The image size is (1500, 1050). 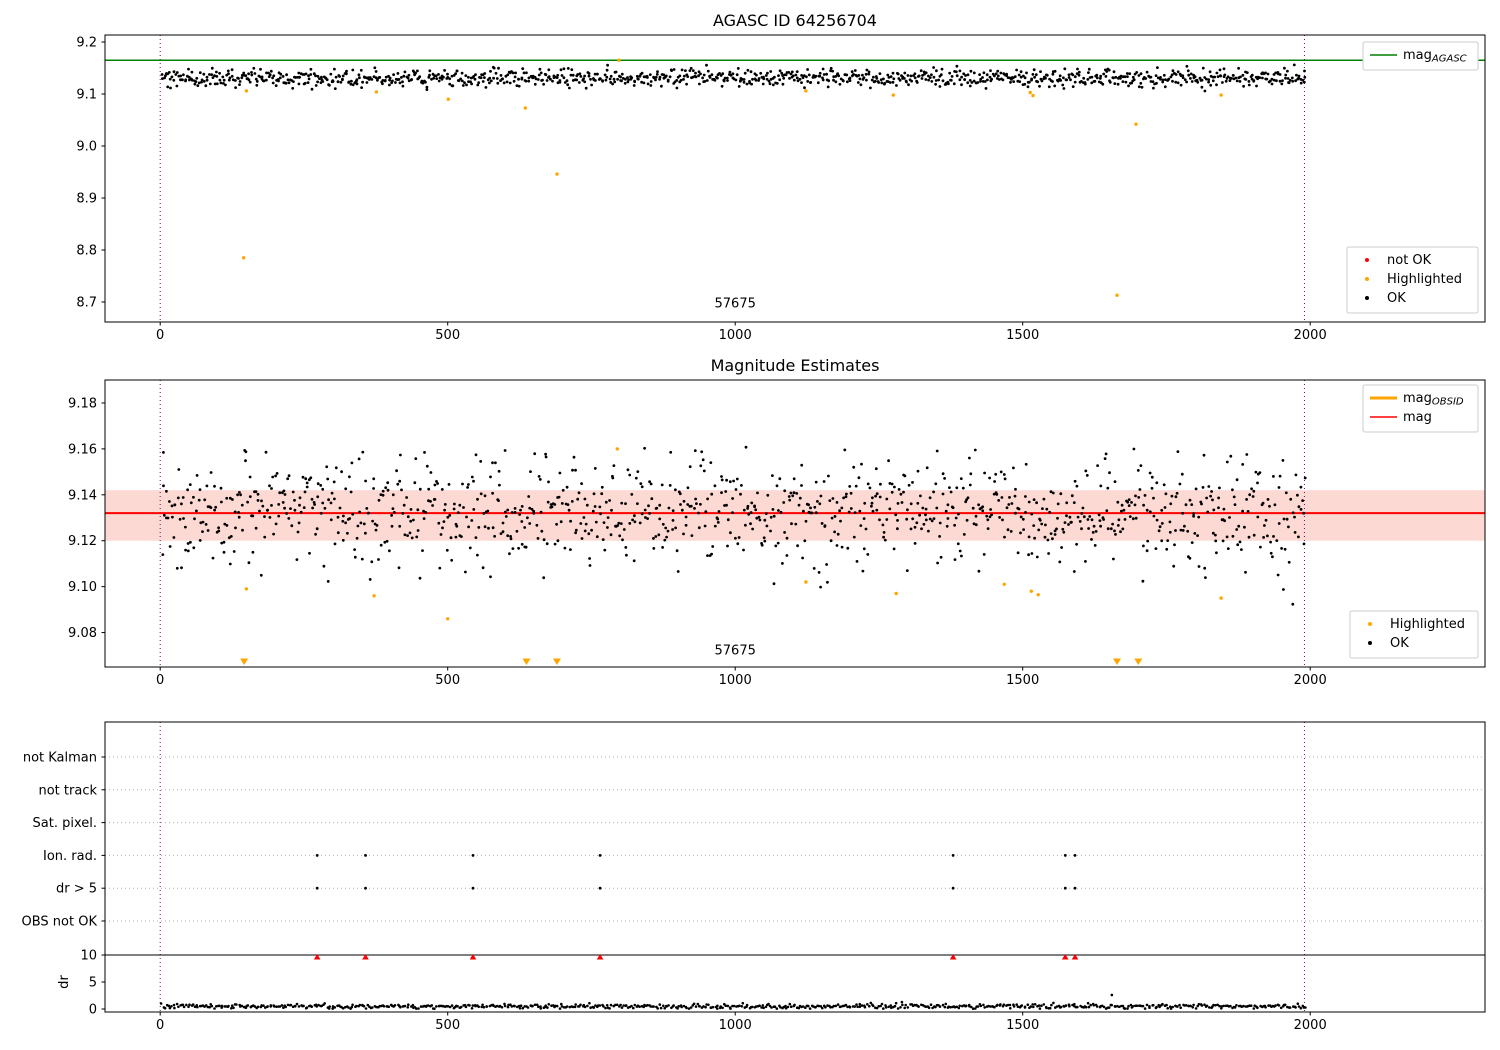 I want to click on flag-label: OBS not OK, so click(x=60, y=922).